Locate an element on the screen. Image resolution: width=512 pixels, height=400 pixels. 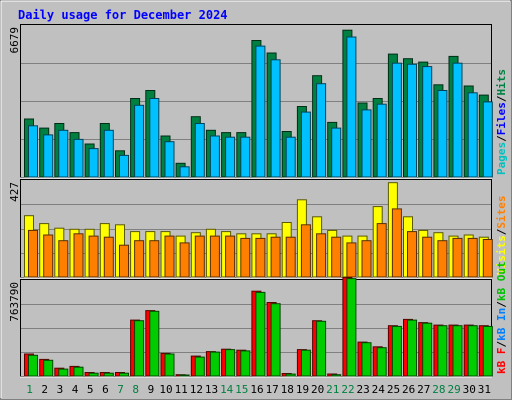
x-tick-label-day-15: 15 is located at coordinates (241, 389).